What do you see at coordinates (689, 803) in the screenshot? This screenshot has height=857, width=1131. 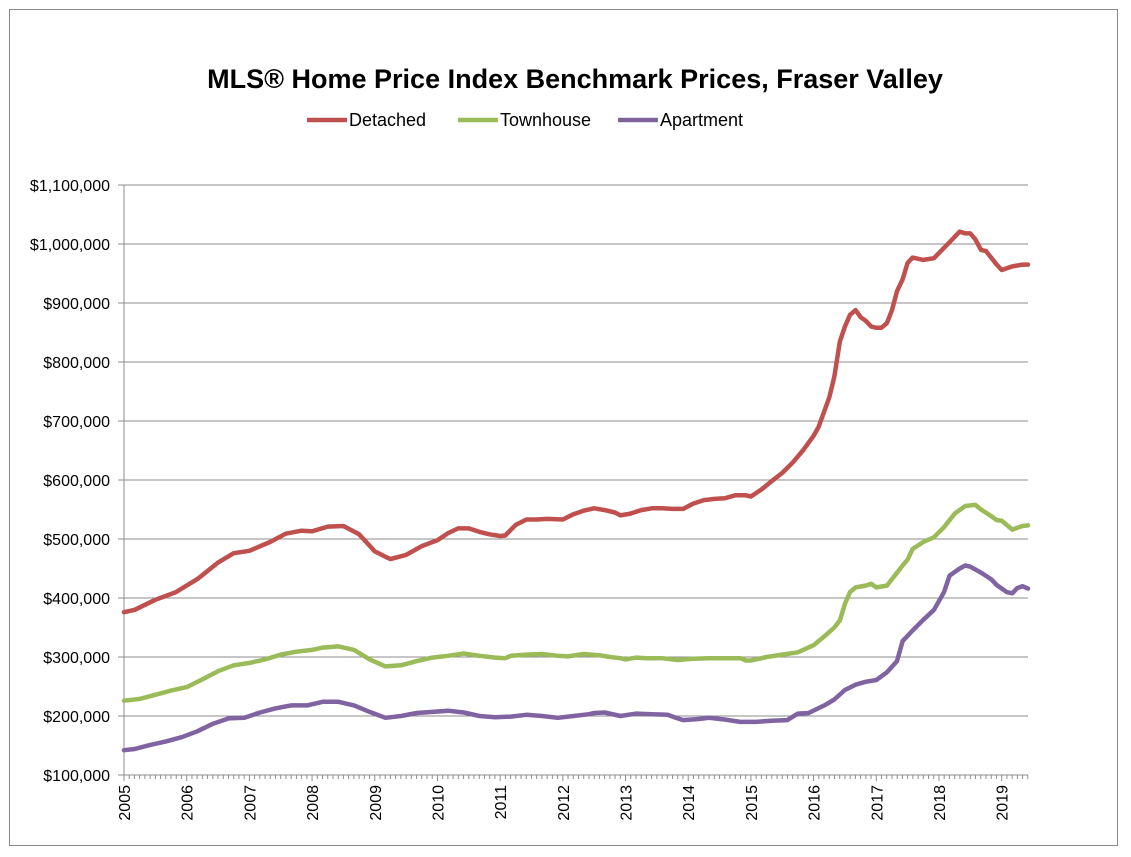 I see `x-tick-label: 2014` at bounding box center [689, 803].